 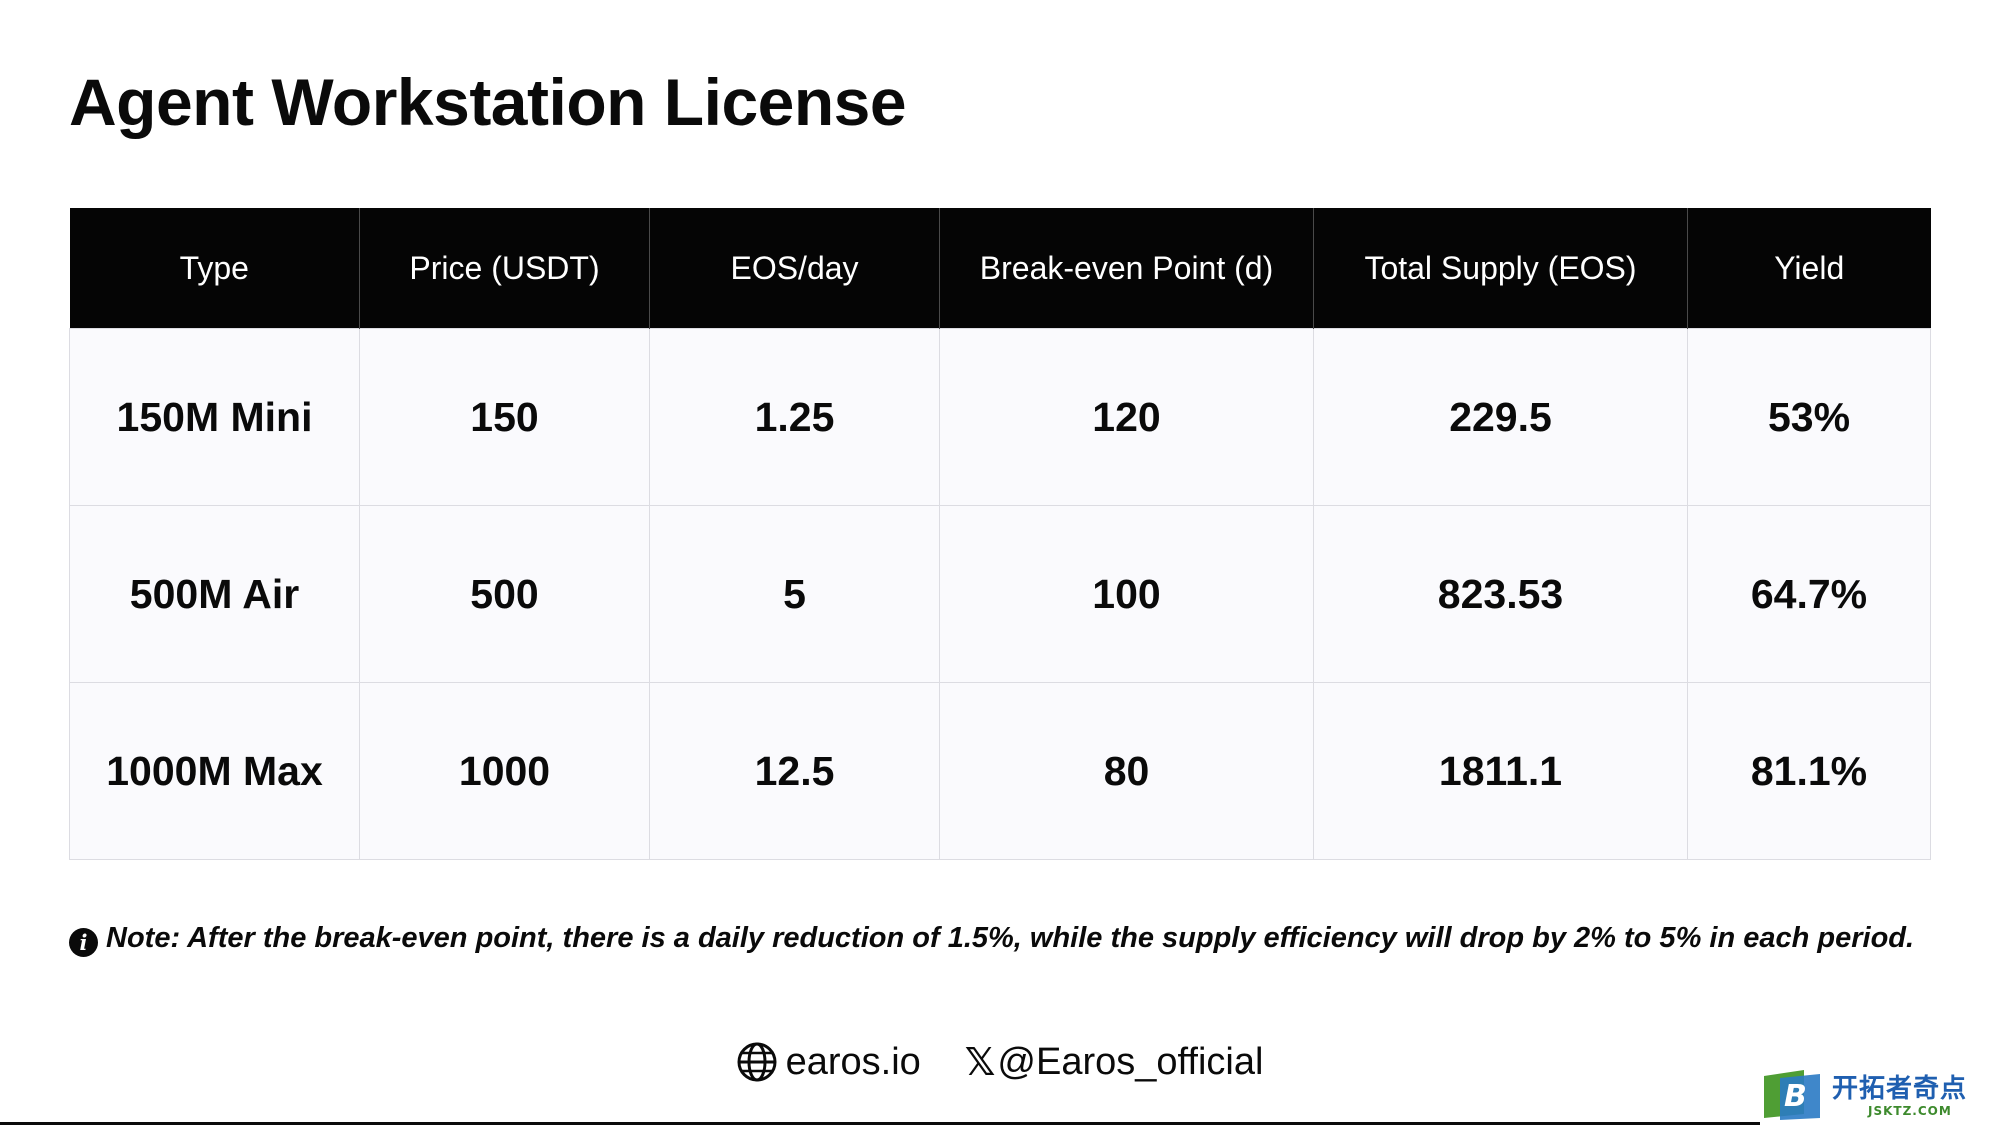 I want to click on cell-break-even: 80, so click(x=1126, y=771).